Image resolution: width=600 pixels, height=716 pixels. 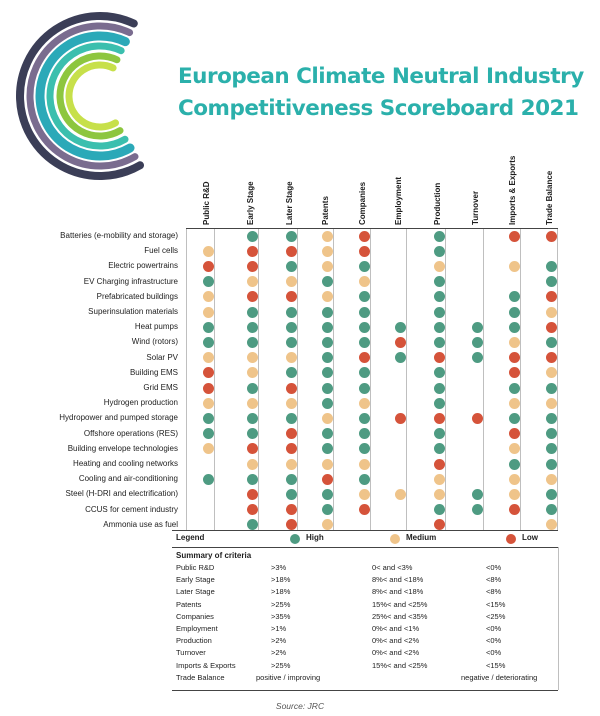 What do you see at coordinates (195, 616) in the screenshot?
I see `summary-cell: Companies` at bounding box center [195, 616].